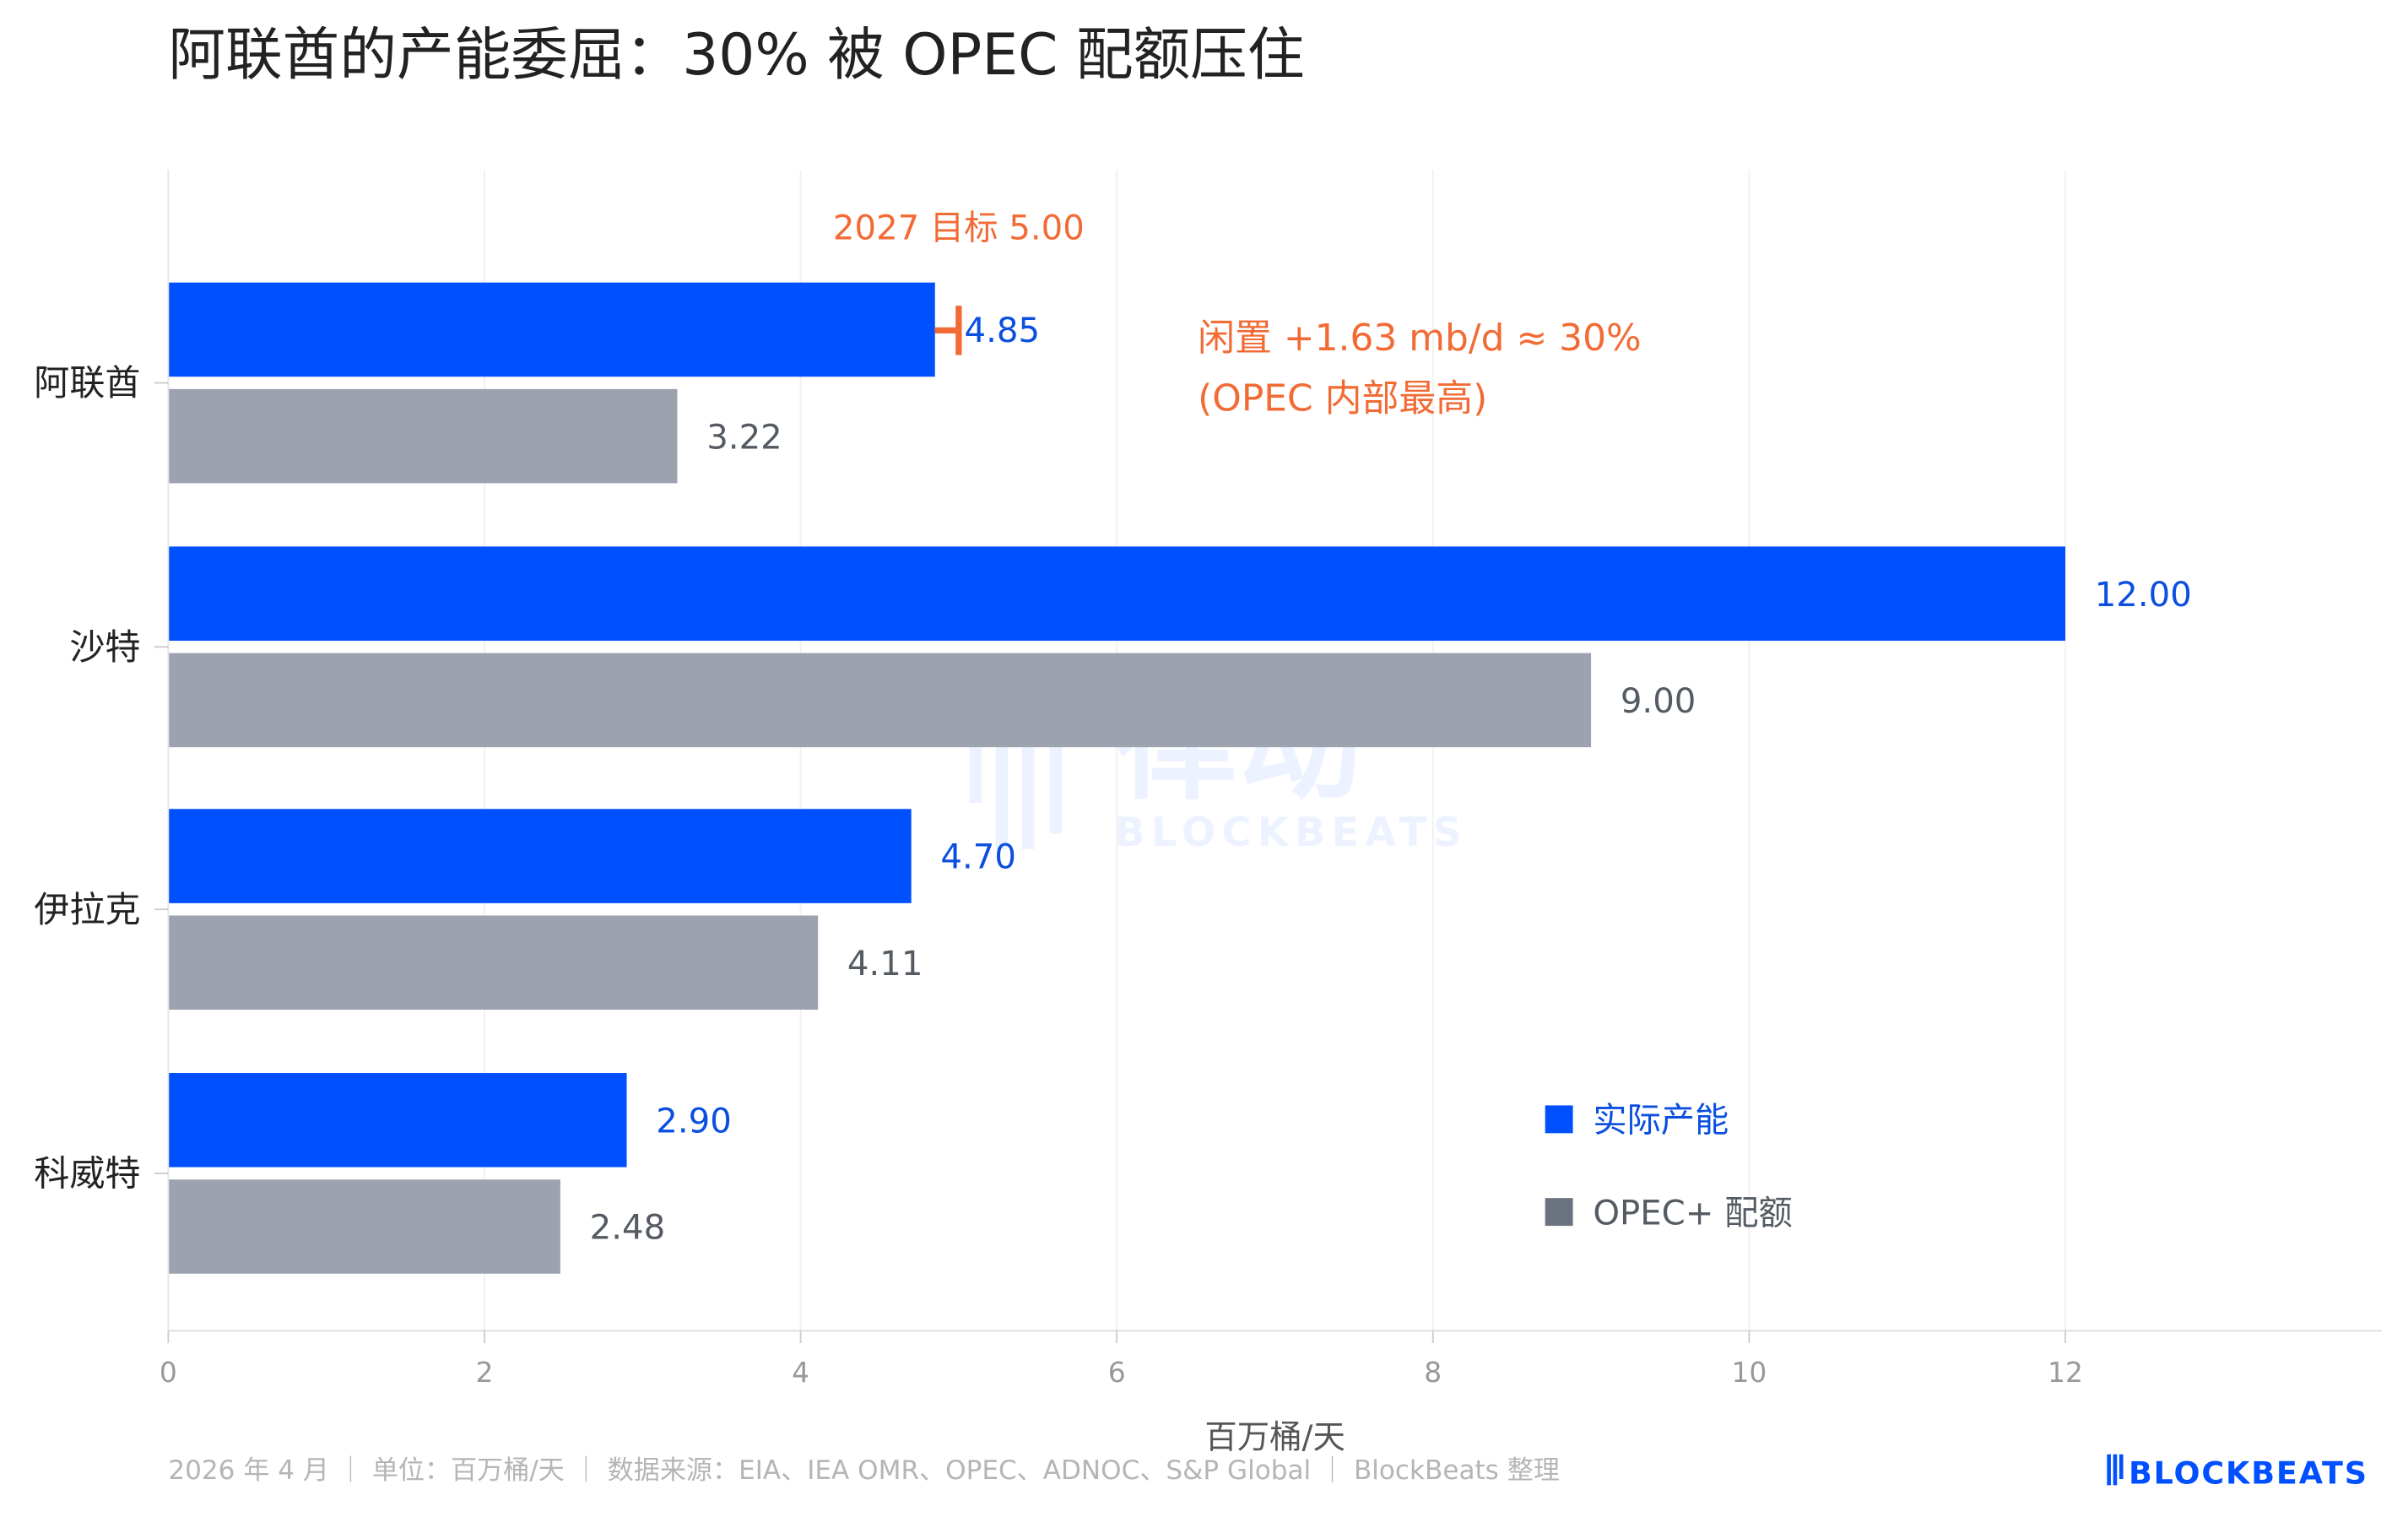 This screenshot has height=1517, width=2408. I want to click on x-tick-label: 2, so click(484, 1372).